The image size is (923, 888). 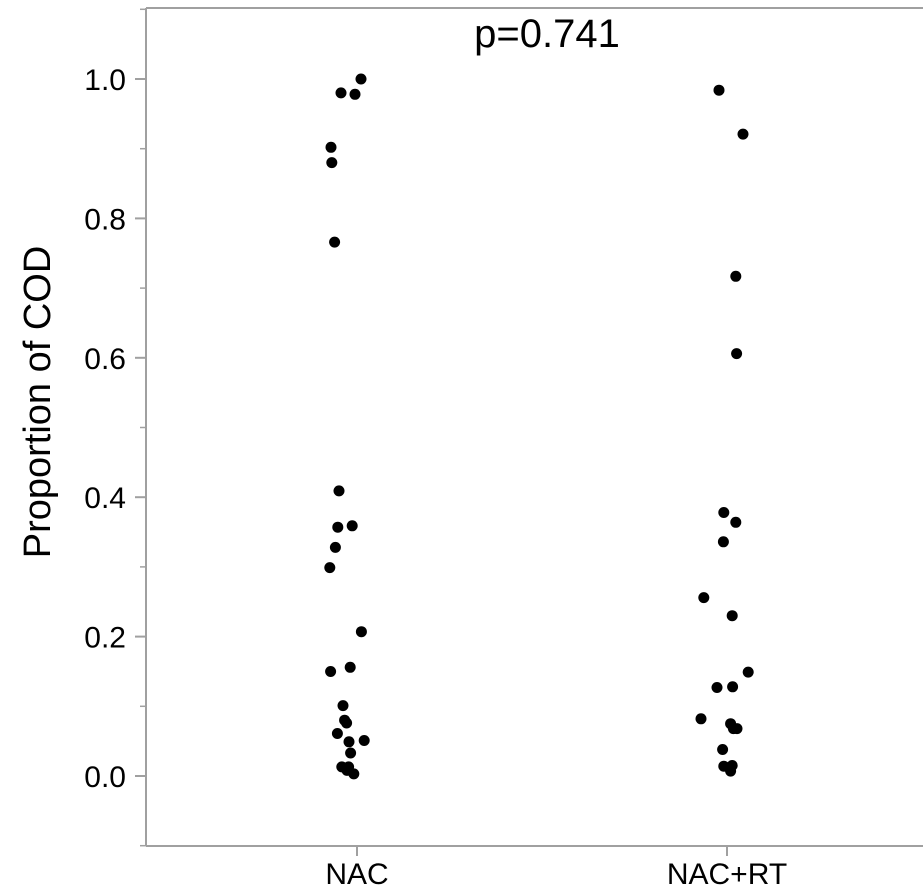 I want to click on y-tick-label: 0.0, so click(x=105, y=777).